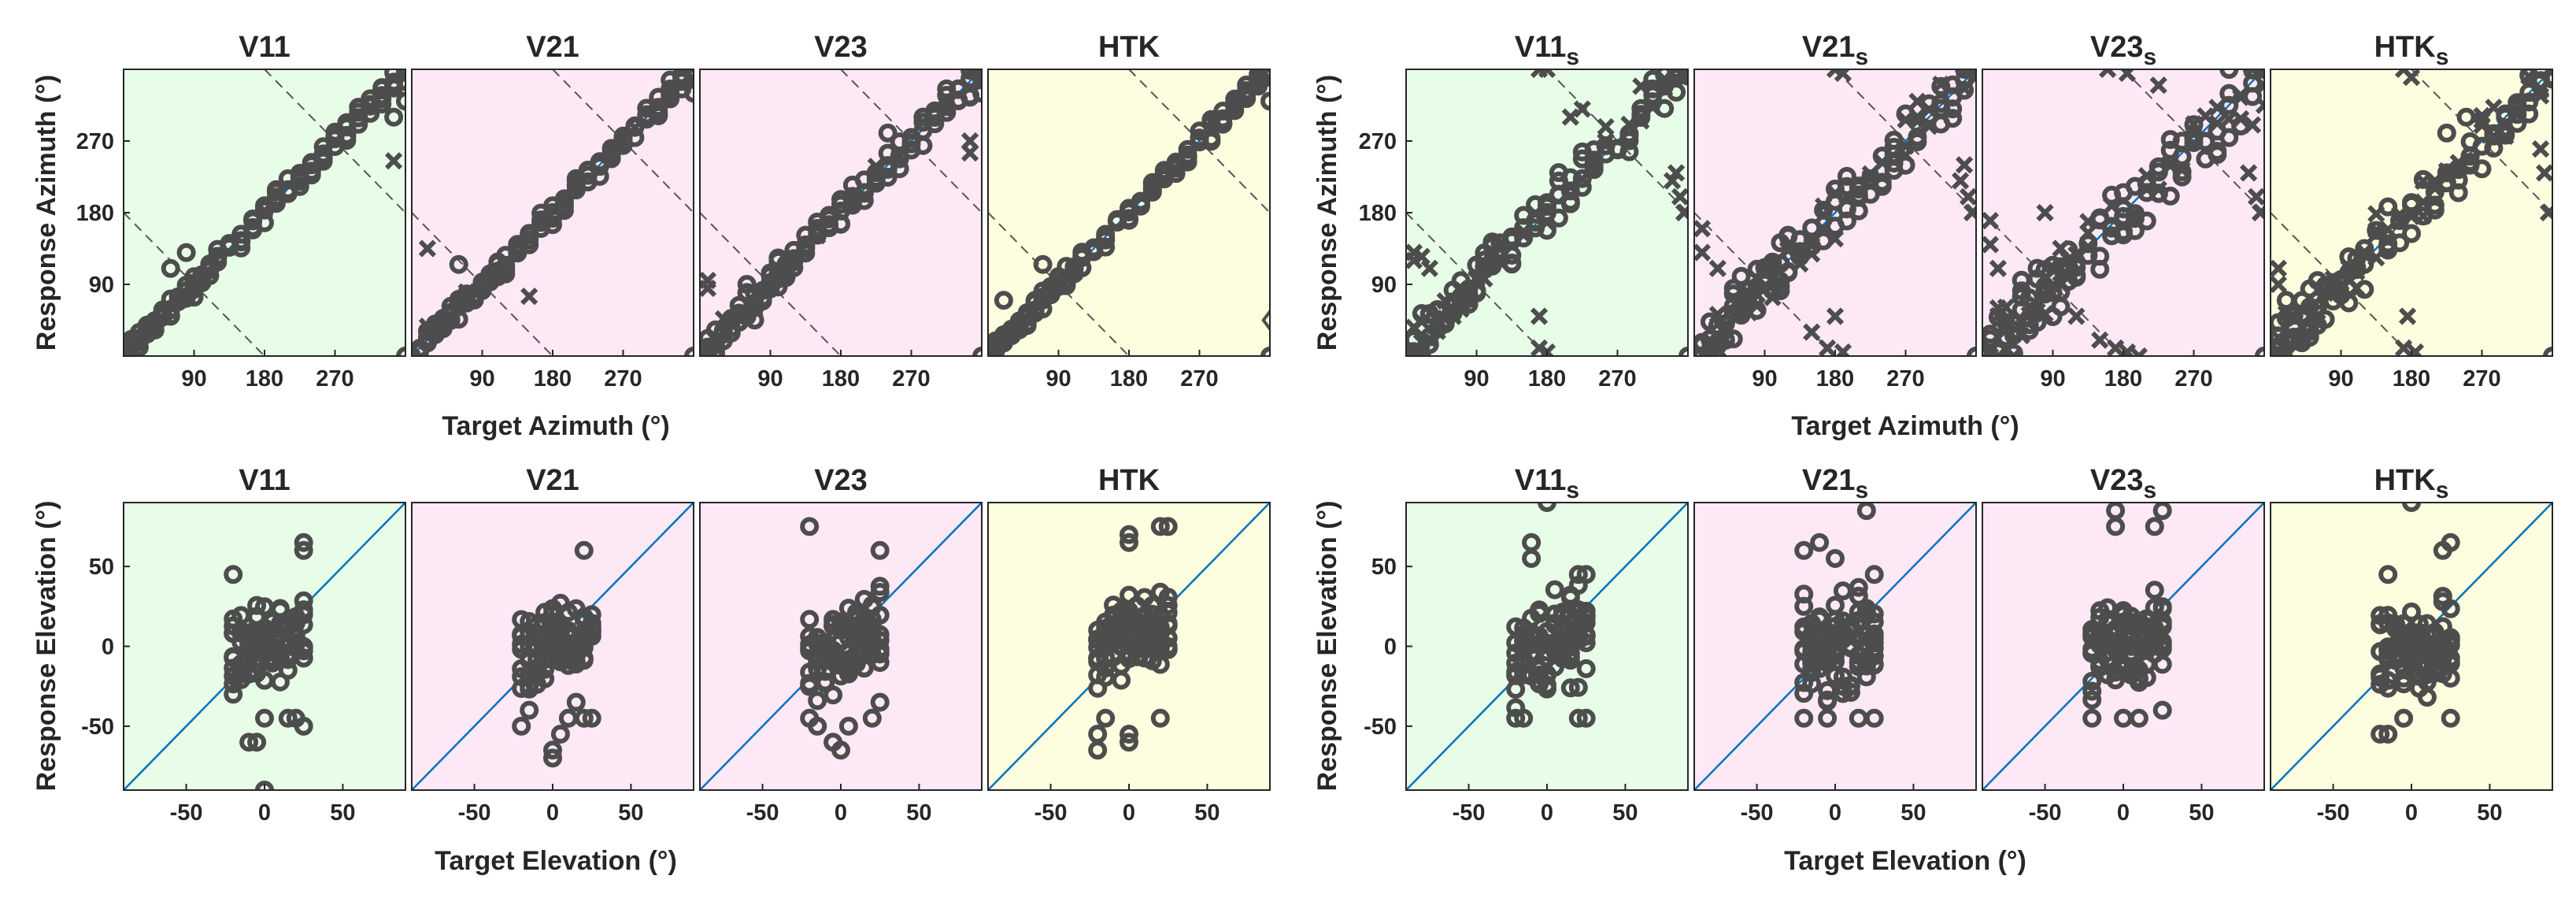 The width and height of the screenshot is (2576, 898). I want to click on panel-azimuth-6: 90 180 270 V23s, so click(2123, 211).